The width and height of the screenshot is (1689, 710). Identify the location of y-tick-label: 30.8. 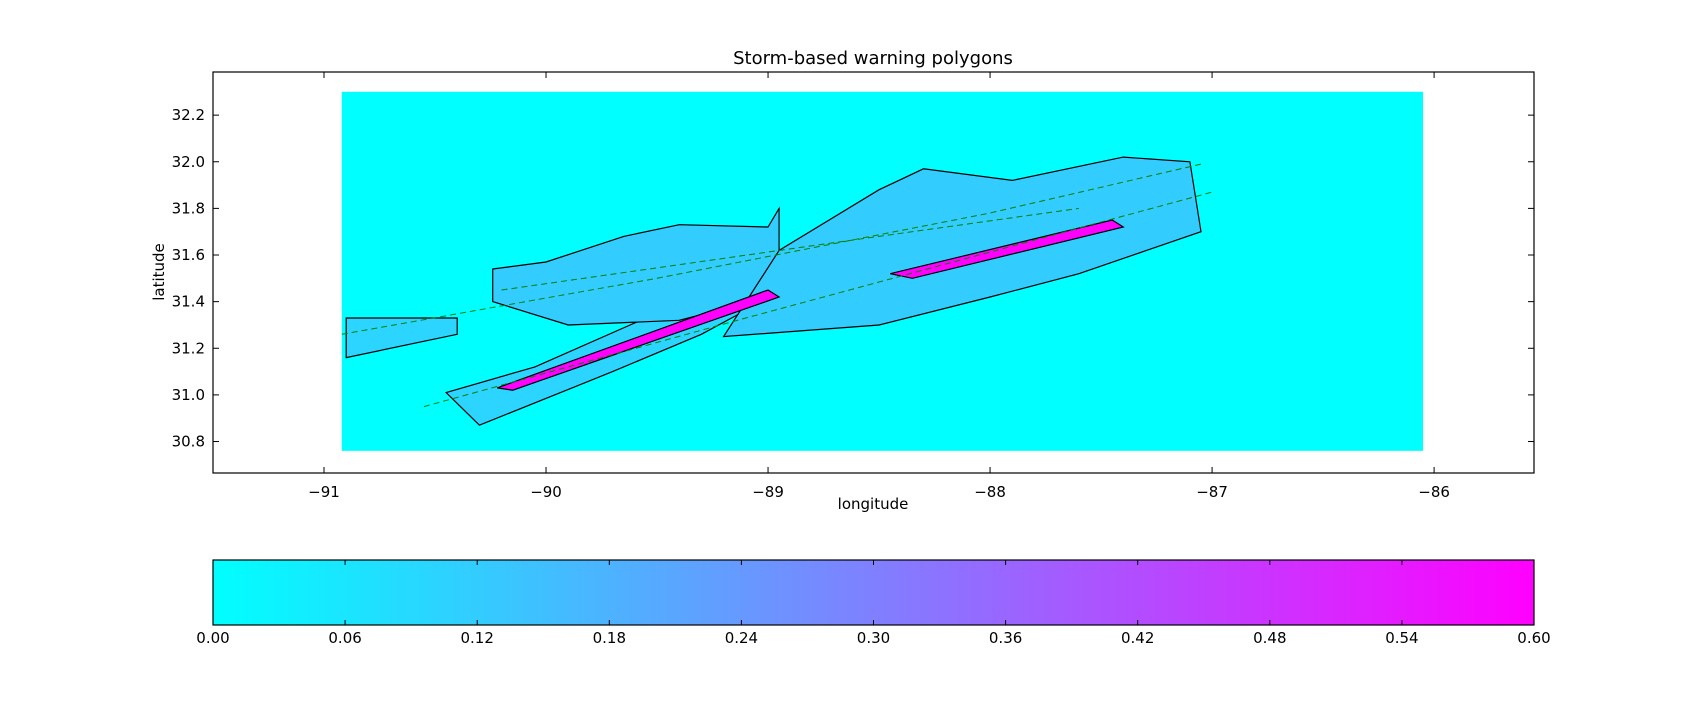
(188, 442).